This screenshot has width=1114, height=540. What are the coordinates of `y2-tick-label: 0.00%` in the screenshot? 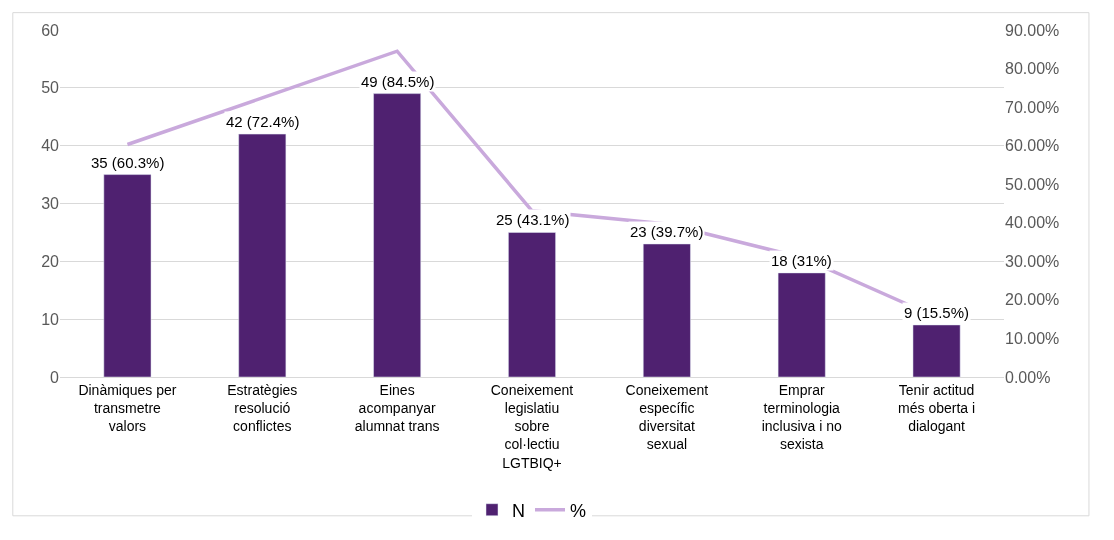 It's located at (1028, 377).